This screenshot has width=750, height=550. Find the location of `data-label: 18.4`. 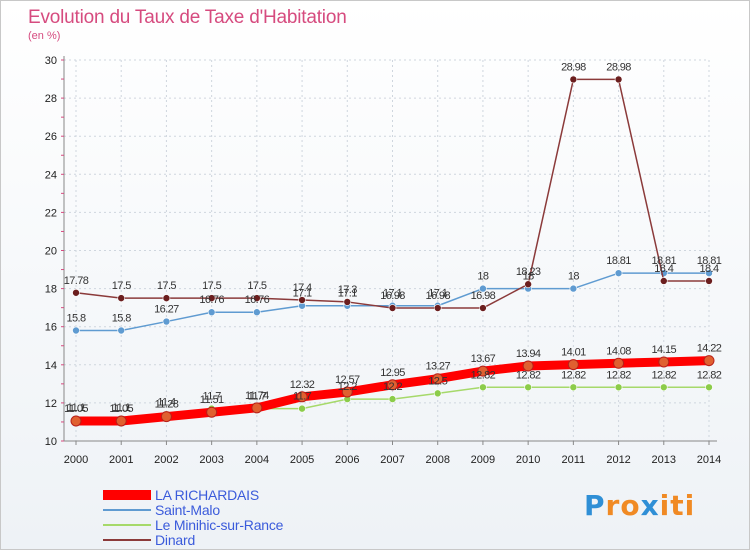

data-label: 18.4 is located at coordinates (708, 269).